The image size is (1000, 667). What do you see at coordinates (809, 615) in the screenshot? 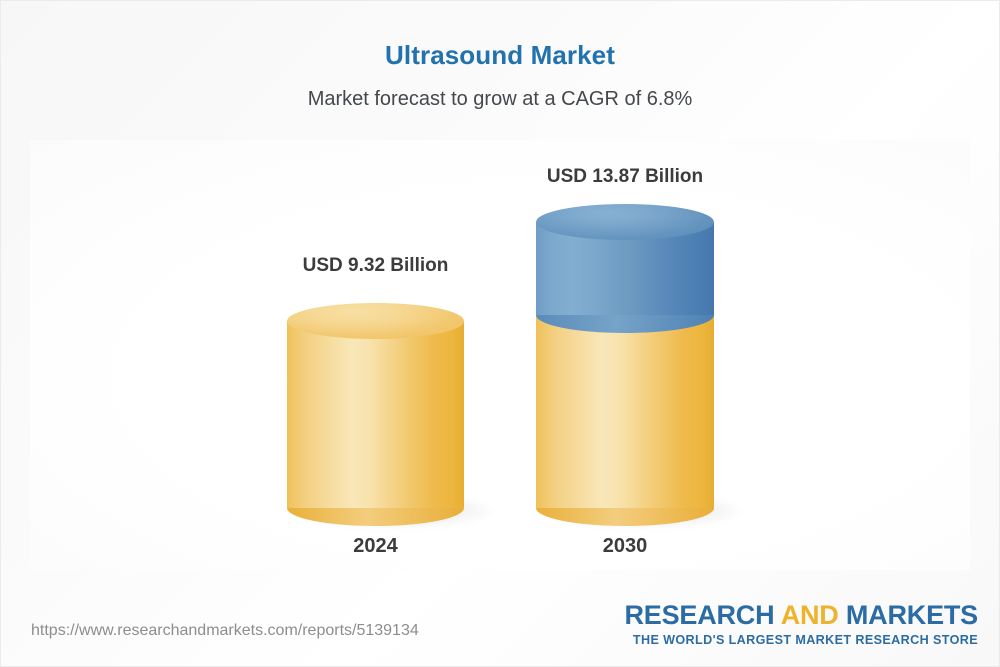
I see `logo-word-and: AND` at bounding box center [809, 615].